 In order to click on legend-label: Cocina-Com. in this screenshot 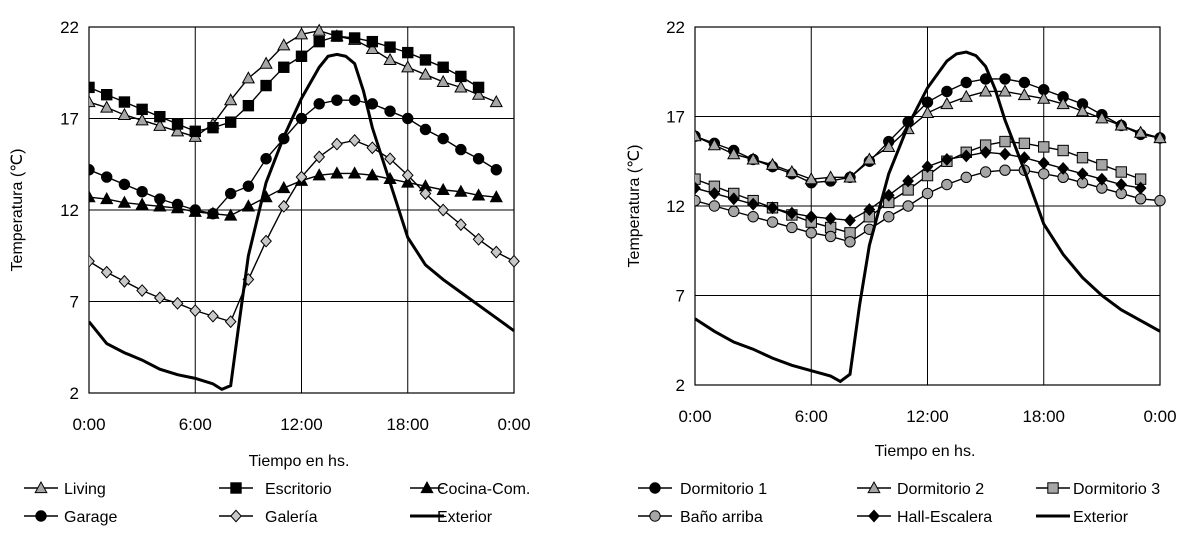, I will do `click(483, 489)`.